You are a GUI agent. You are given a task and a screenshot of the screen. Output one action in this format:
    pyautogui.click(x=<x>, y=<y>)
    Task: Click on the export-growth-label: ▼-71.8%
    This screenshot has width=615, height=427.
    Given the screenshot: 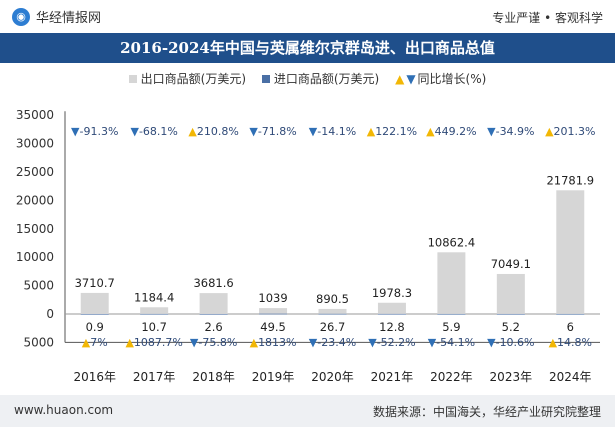 What is the action you would take?
    pyautogui.click(x=272, y=131)
    